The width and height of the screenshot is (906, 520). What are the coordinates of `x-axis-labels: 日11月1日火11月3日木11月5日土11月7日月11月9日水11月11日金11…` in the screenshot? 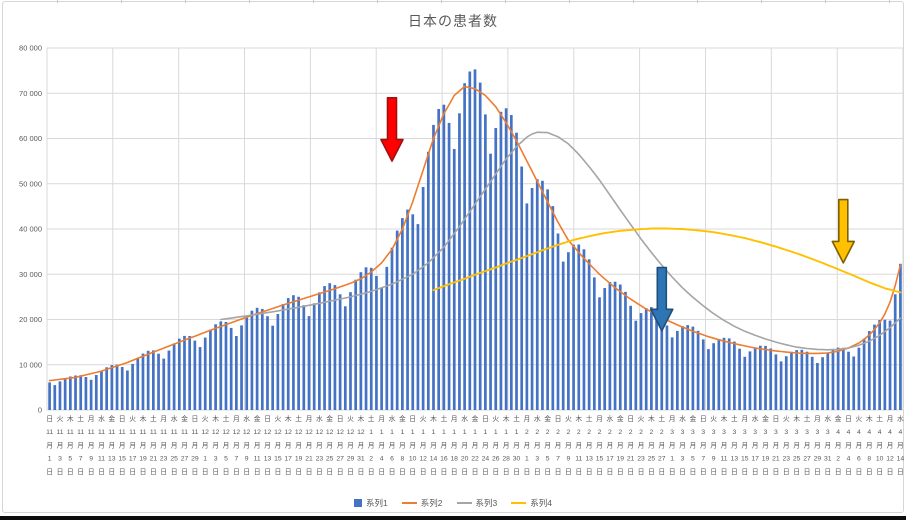 It's located at (475, 445).